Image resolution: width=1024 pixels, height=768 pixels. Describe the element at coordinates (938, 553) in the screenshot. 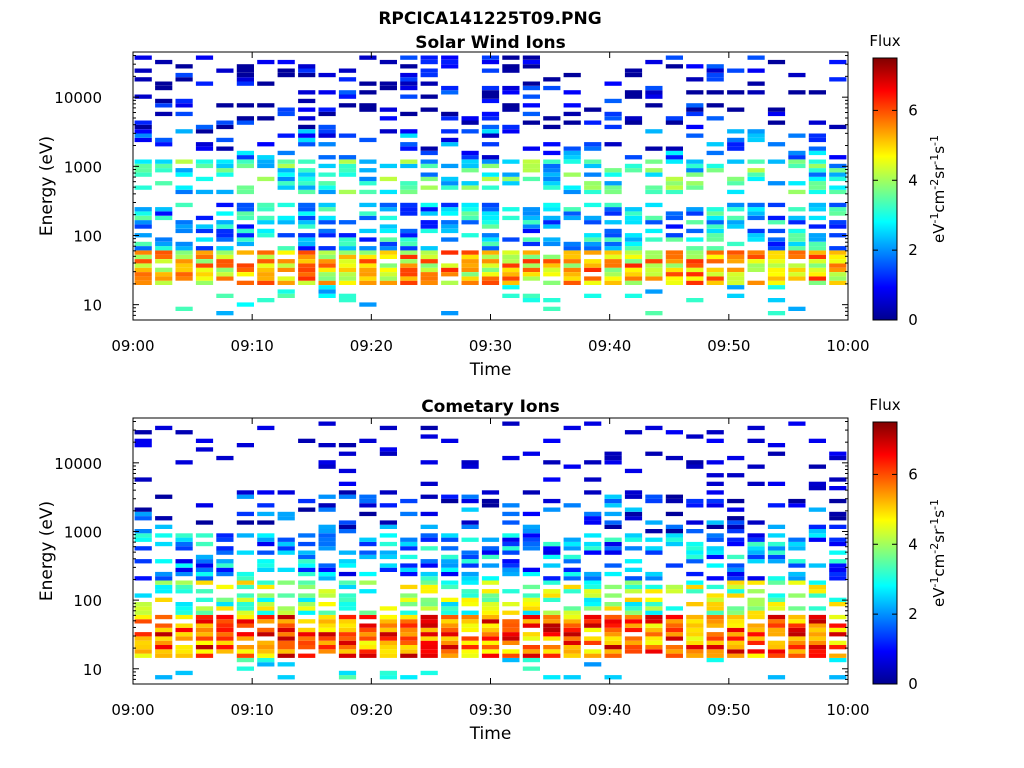

I see `colorbar-units: eV-1cm-2sr-1s-1` at that location.